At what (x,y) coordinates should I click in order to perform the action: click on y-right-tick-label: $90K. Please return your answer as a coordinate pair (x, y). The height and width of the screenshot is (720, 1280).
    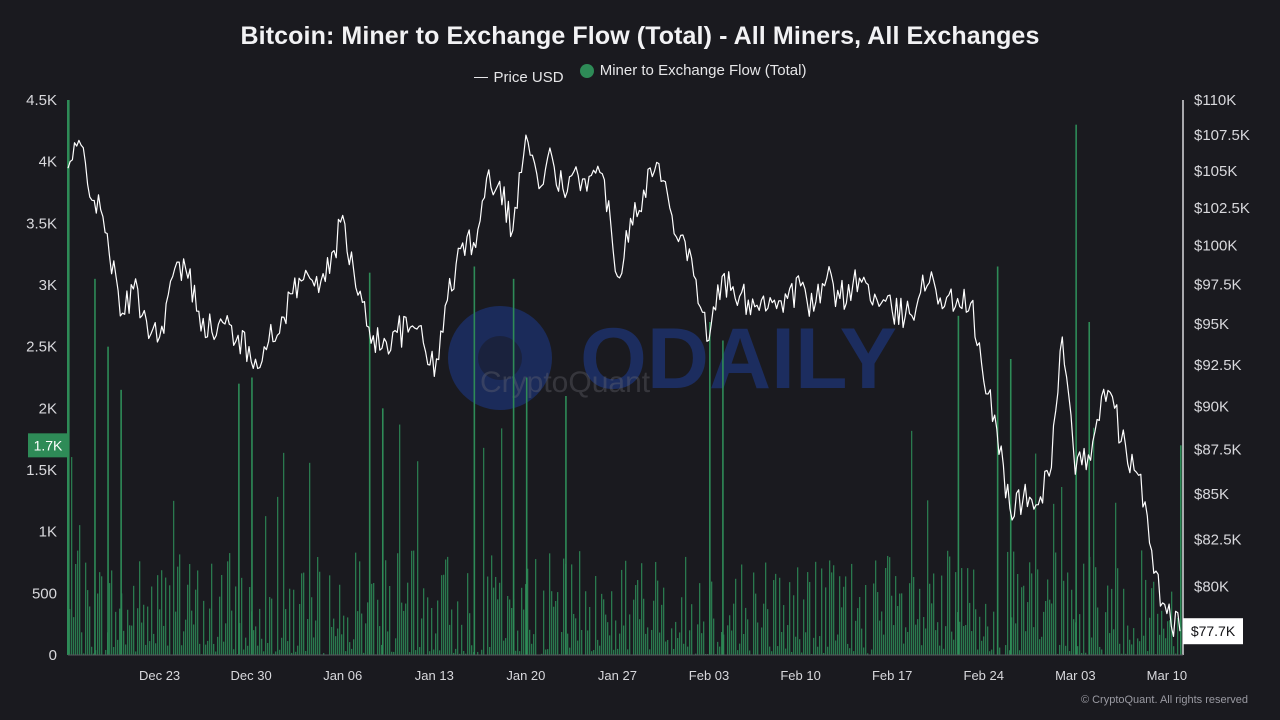
    Looking at the image, I should click on (1211, 407).